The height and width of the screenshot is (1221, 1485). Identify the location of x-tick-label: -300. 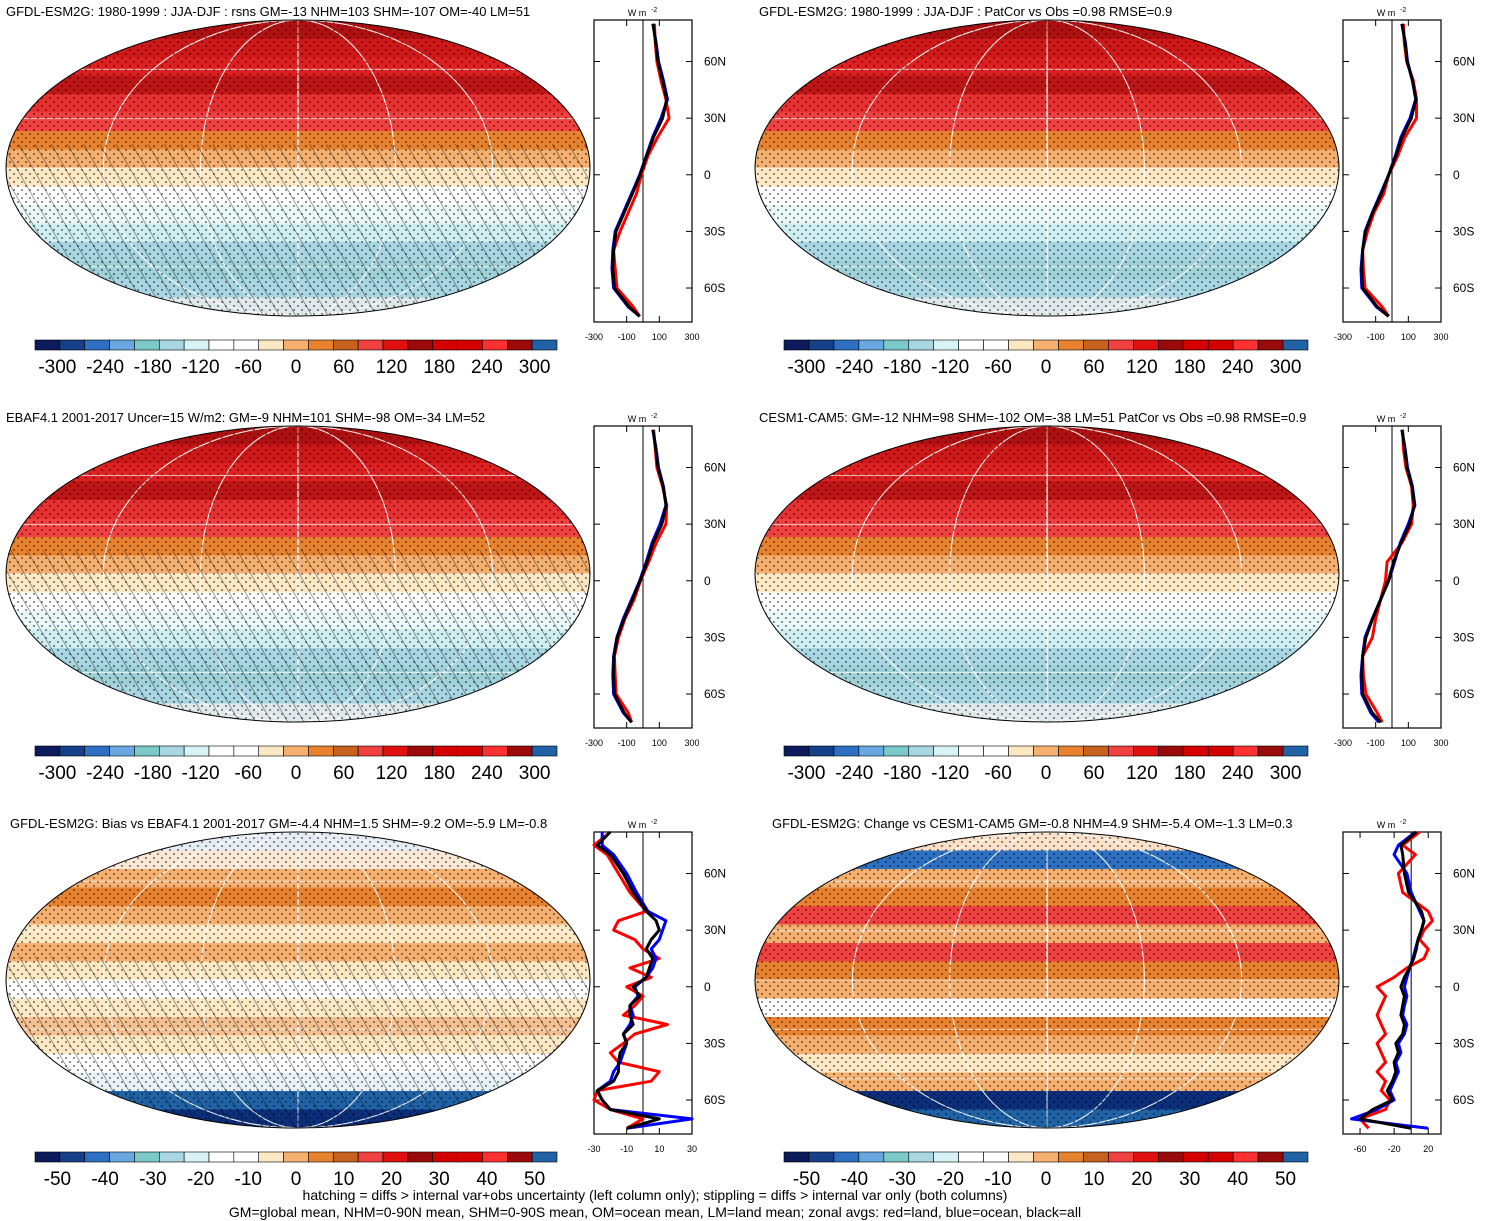
(1343, 743).